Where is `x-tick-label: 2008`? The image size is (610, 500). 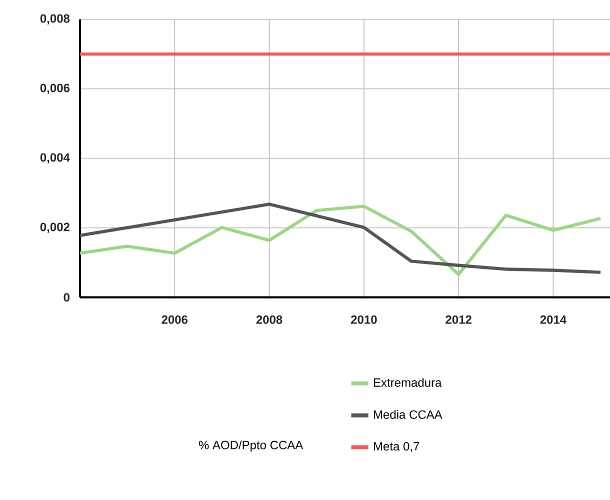
x-tick-label: 2008 is located at coordinates (269, 319).